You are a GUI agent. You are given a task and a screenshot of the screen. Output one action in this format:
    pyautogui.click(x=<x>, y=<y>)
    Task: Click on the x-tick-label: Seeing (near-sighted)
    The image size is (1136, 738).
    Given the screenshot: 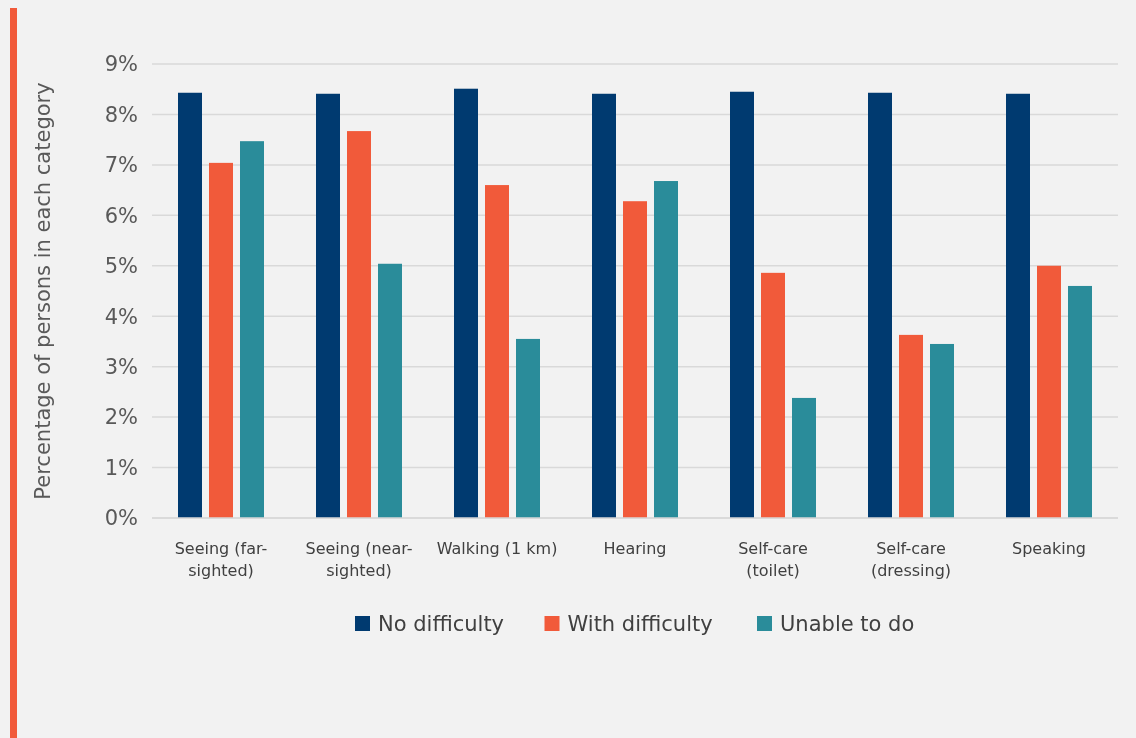 What is the action you would take?
    pyautogui.click(x=359, y=559)
    